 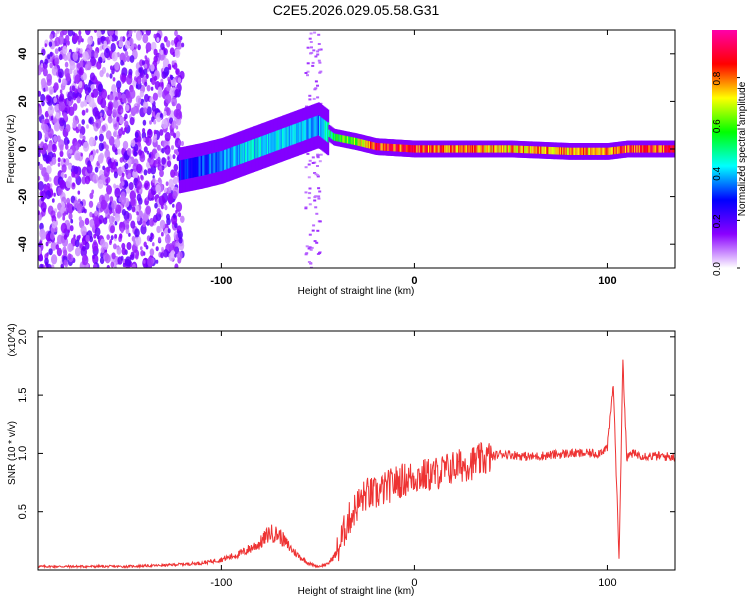 I want to click on chart-title: C2E5.2026.029.05.58.G31, so click(x=356, y=10).